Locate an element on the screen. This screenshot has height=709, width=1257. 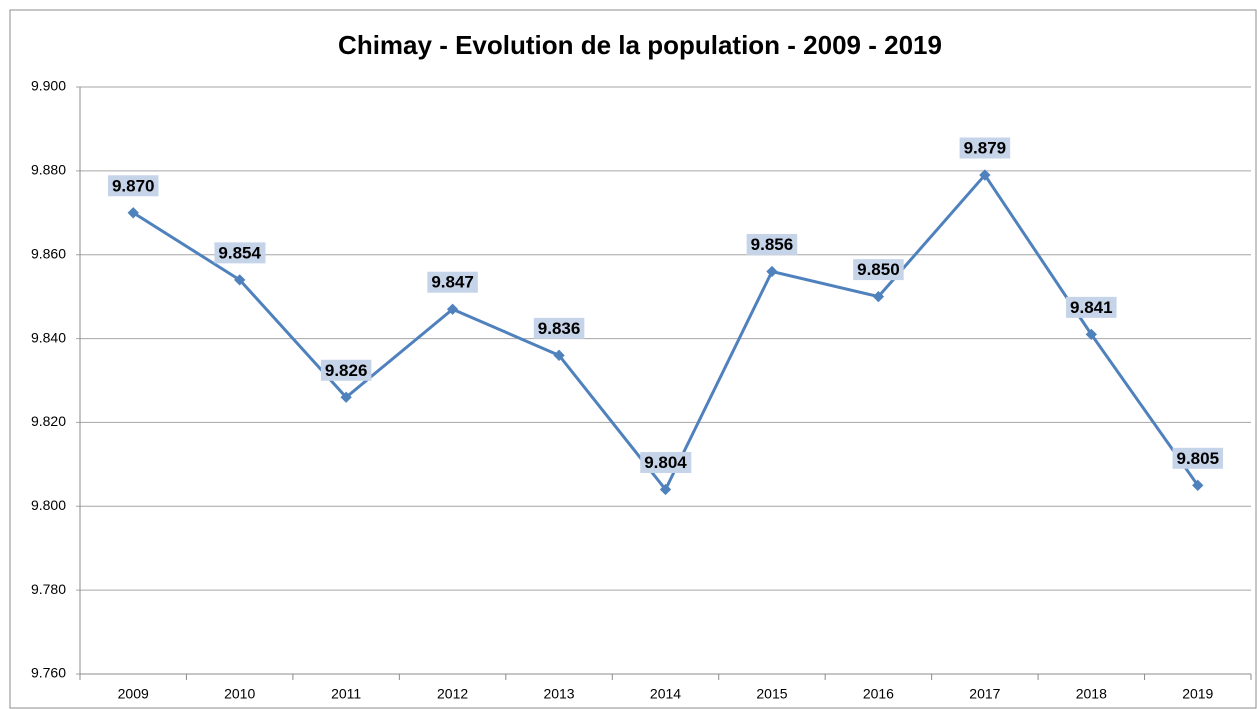
data-label-group: 9.850 is located at coordinates (878, 270).